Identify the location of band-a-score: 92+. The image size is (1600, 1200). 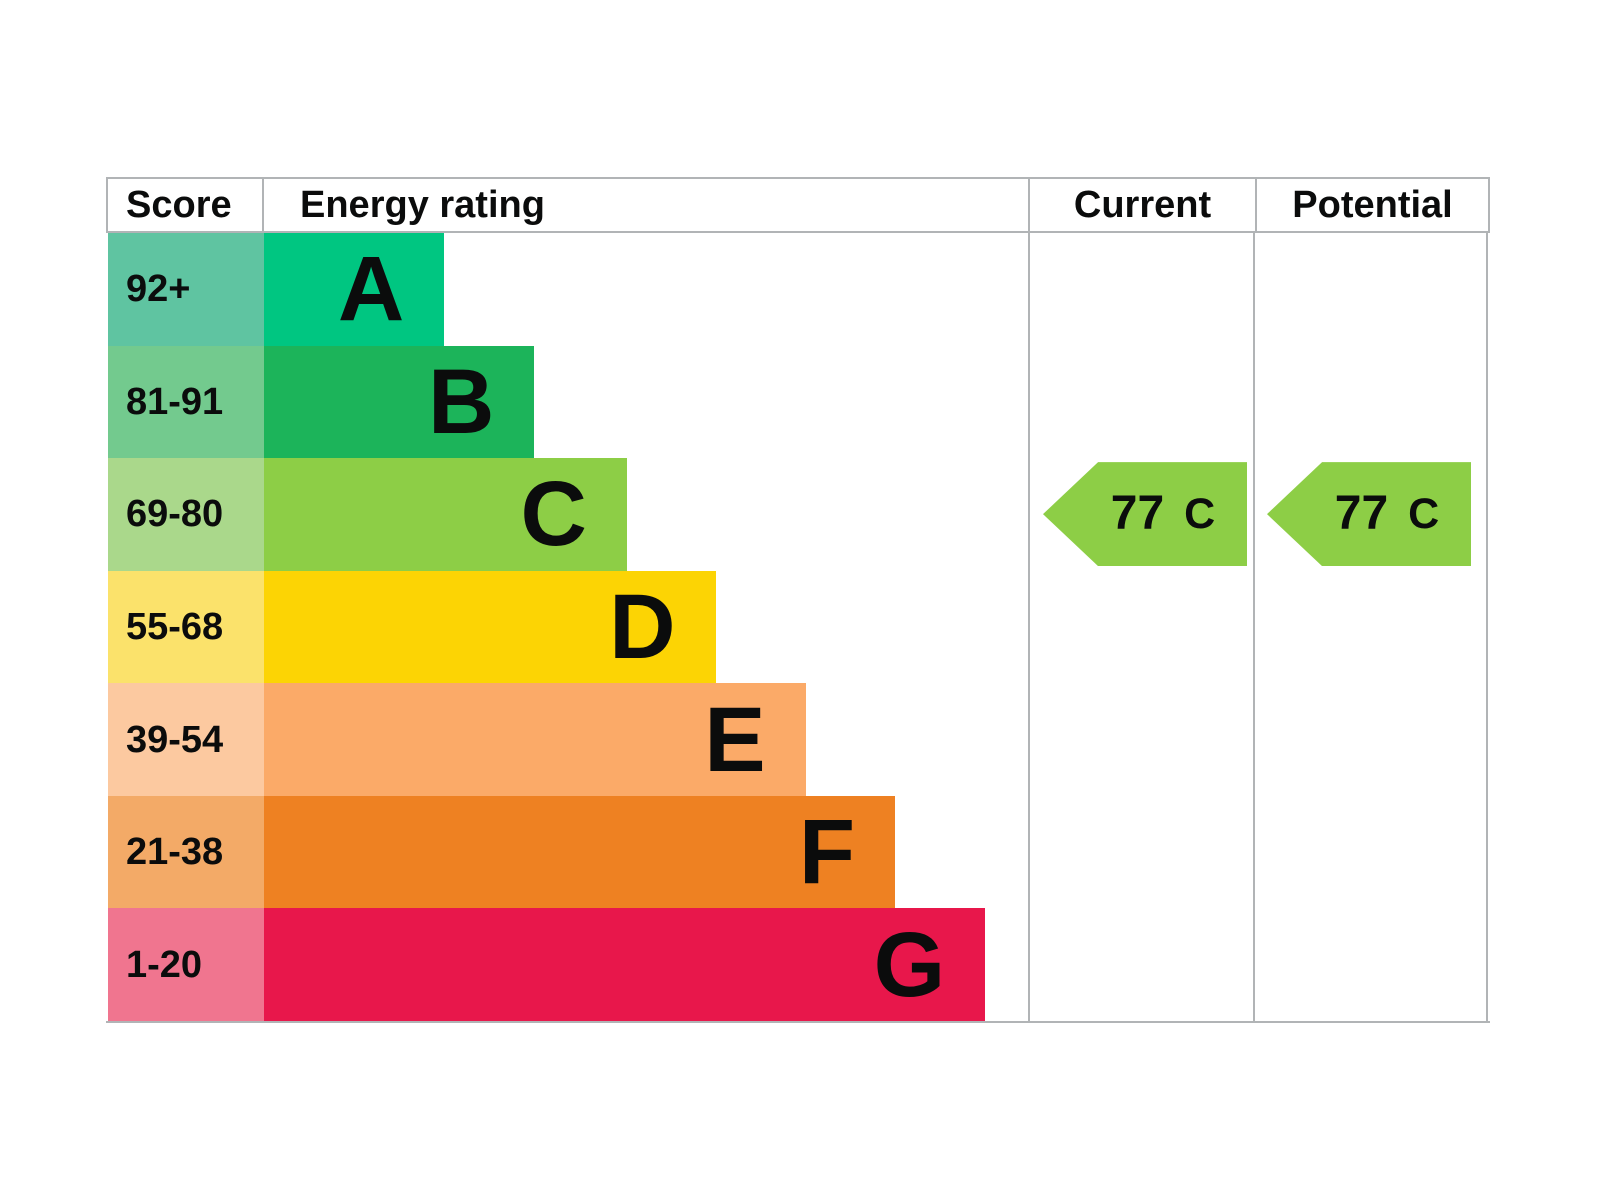
(186, 289).